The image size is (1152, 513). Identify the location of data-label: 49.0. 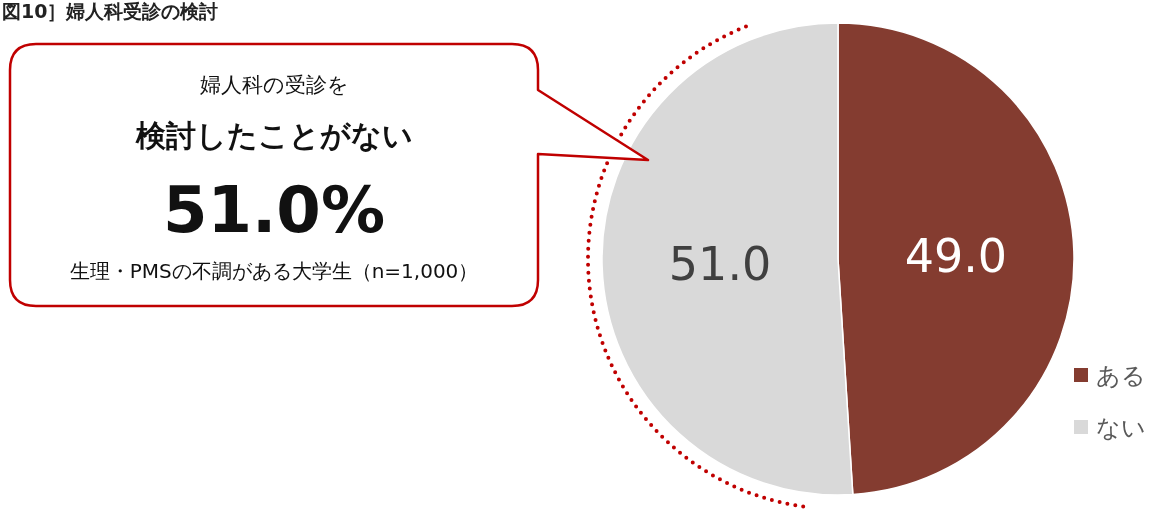
(956, 256).